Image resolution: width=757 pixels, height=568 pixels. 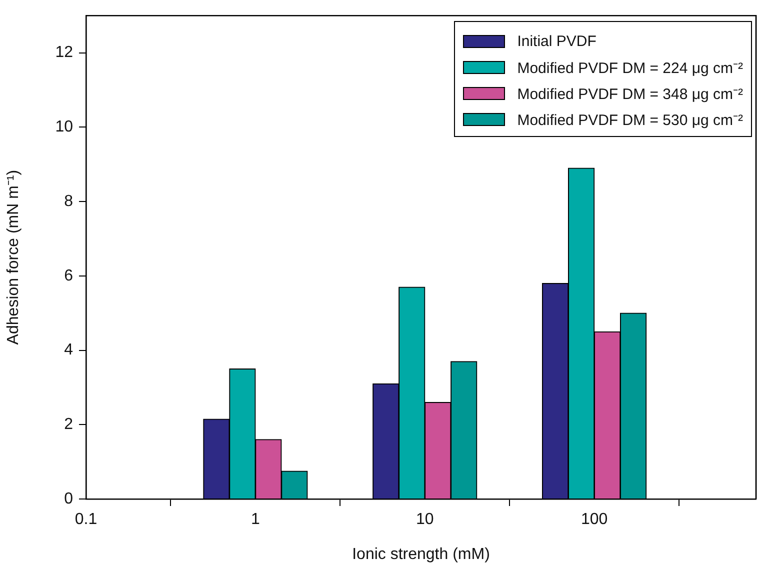 I want to click on y-tick-label: 4, so click(x=69, y=350).